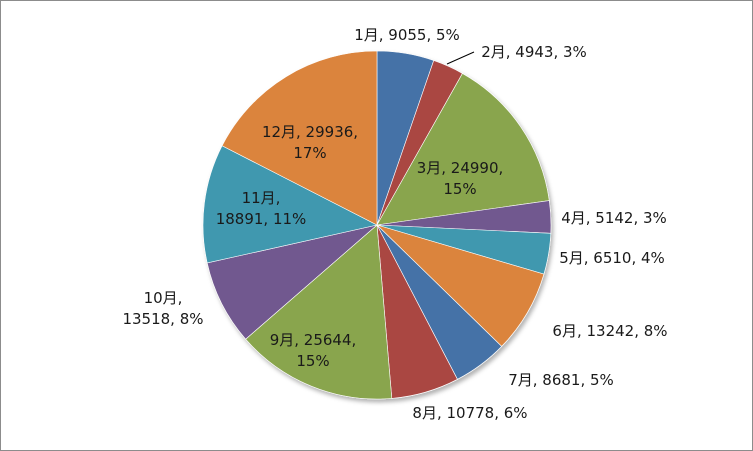 This screenshot has width=753, height=451. I want to click on data-label-3: 3月, 24990, 15%, so click(460, 178).